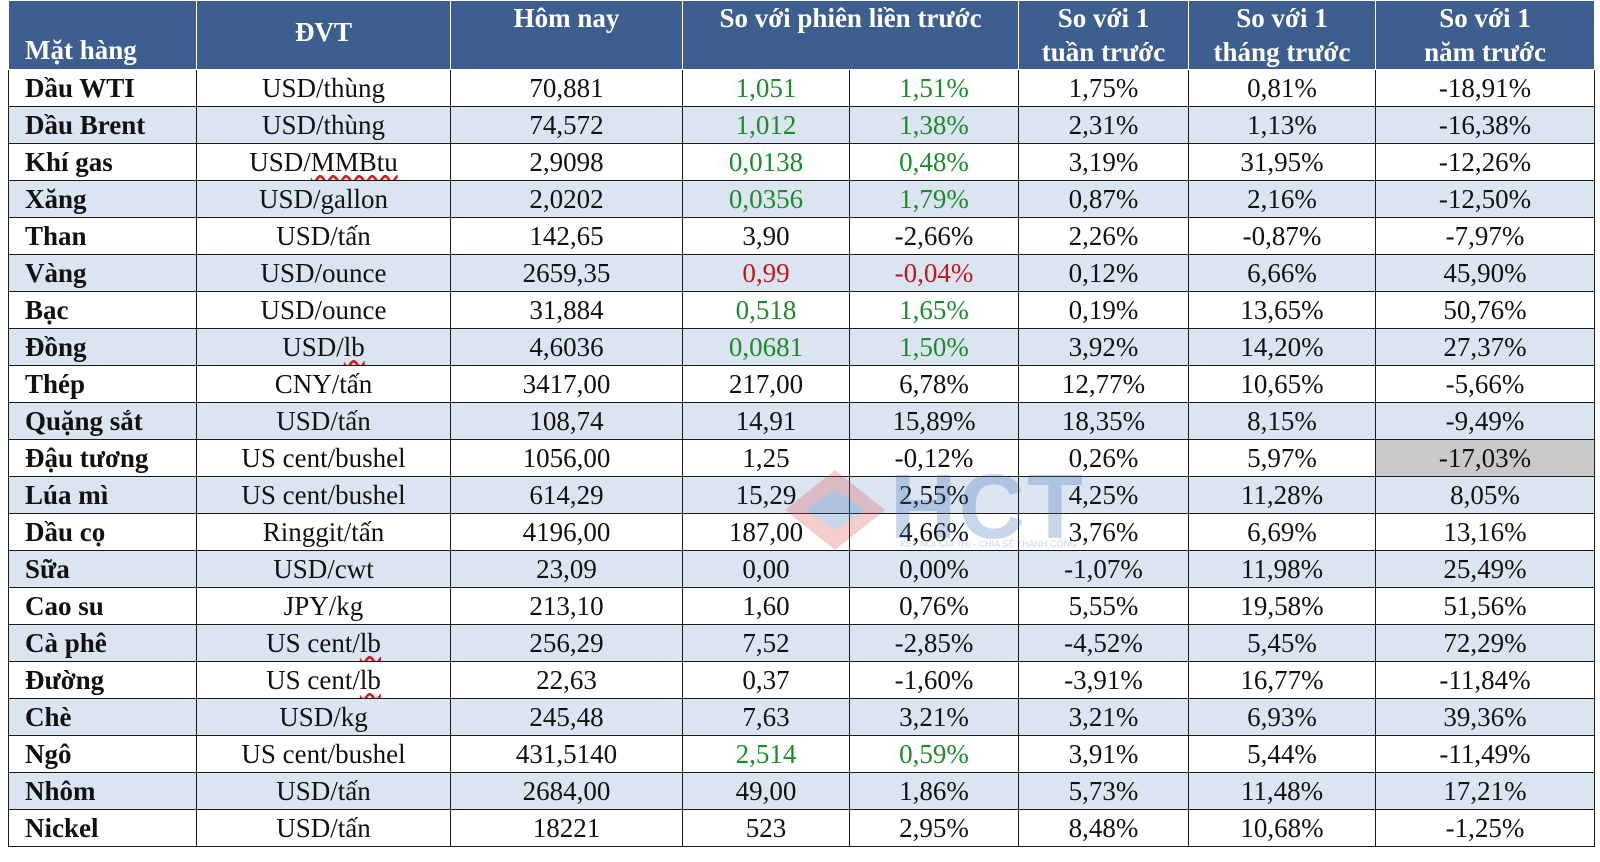  I want to click on header-week-line1: So với 1, so click(1103, 18).